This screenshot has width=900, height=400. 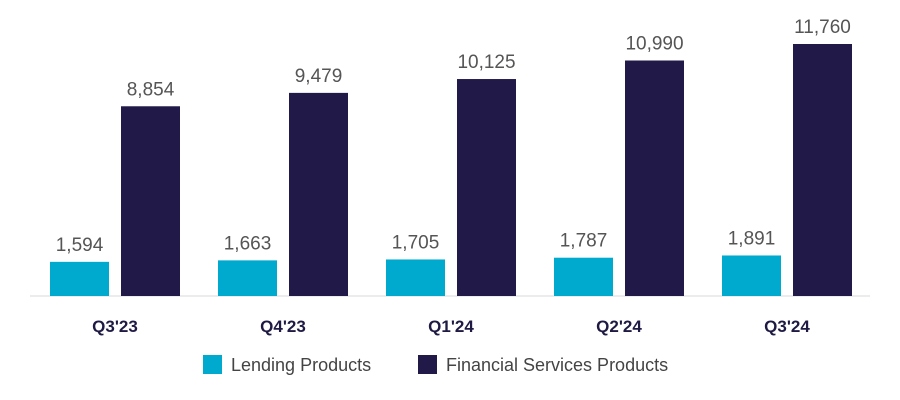 What do you see at coordinates (557, 365) in the screenshot?
I see `legend-label-financial-services: Financial Services Products` at bounding box center [557, 365].